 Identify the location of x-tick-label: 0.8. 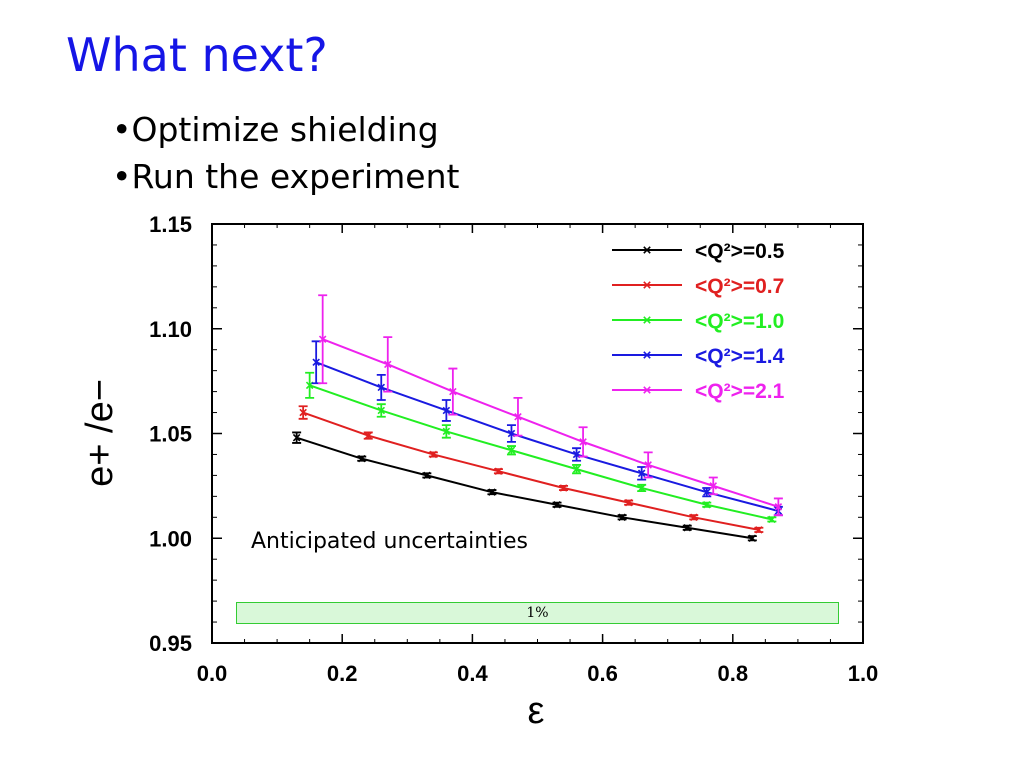
(733, 673).